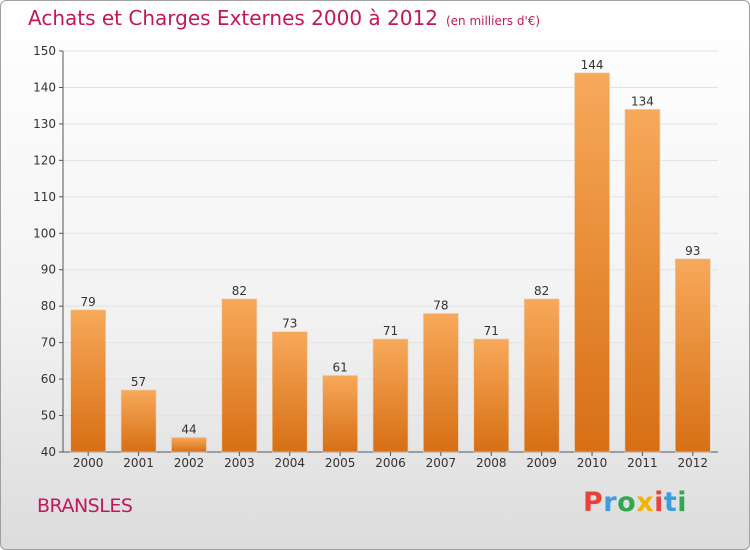 The width and height of the screenshot is (750, 550). What do you see at coordinates (541, 463) in the screenshot?
I see `x-tick-label: 2009` at bounding box center [541, 463].